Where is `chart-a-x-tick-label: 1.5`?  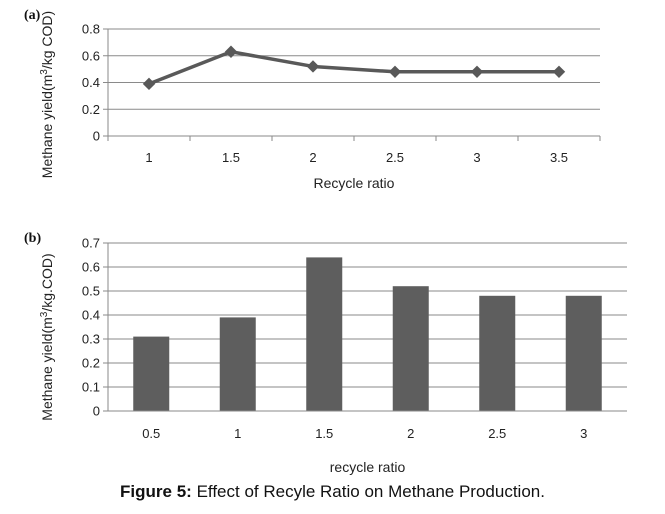 chart-a-x-tick-label: 1.5 is located at coordinates (231, 157).